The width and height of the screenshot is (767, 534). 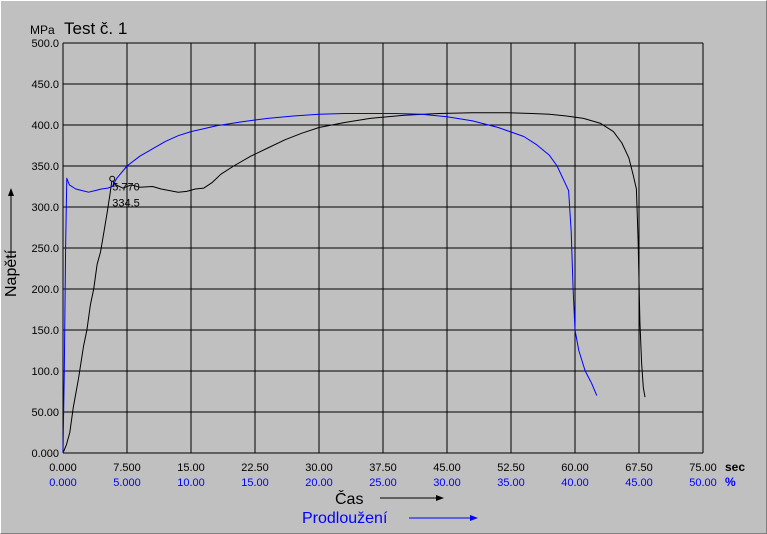 What do you see at coordinates (345, 518) in the screenshot?
I see `x-axis-label-secondary: Prodloužení` at bounding box center [345, 518].